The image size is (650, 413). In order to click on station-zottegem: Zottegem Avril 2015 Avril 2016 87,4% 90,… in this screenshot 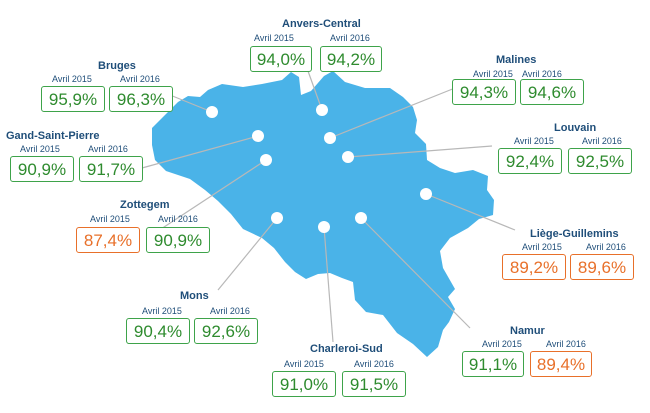, I will do `click(146, 227)`.